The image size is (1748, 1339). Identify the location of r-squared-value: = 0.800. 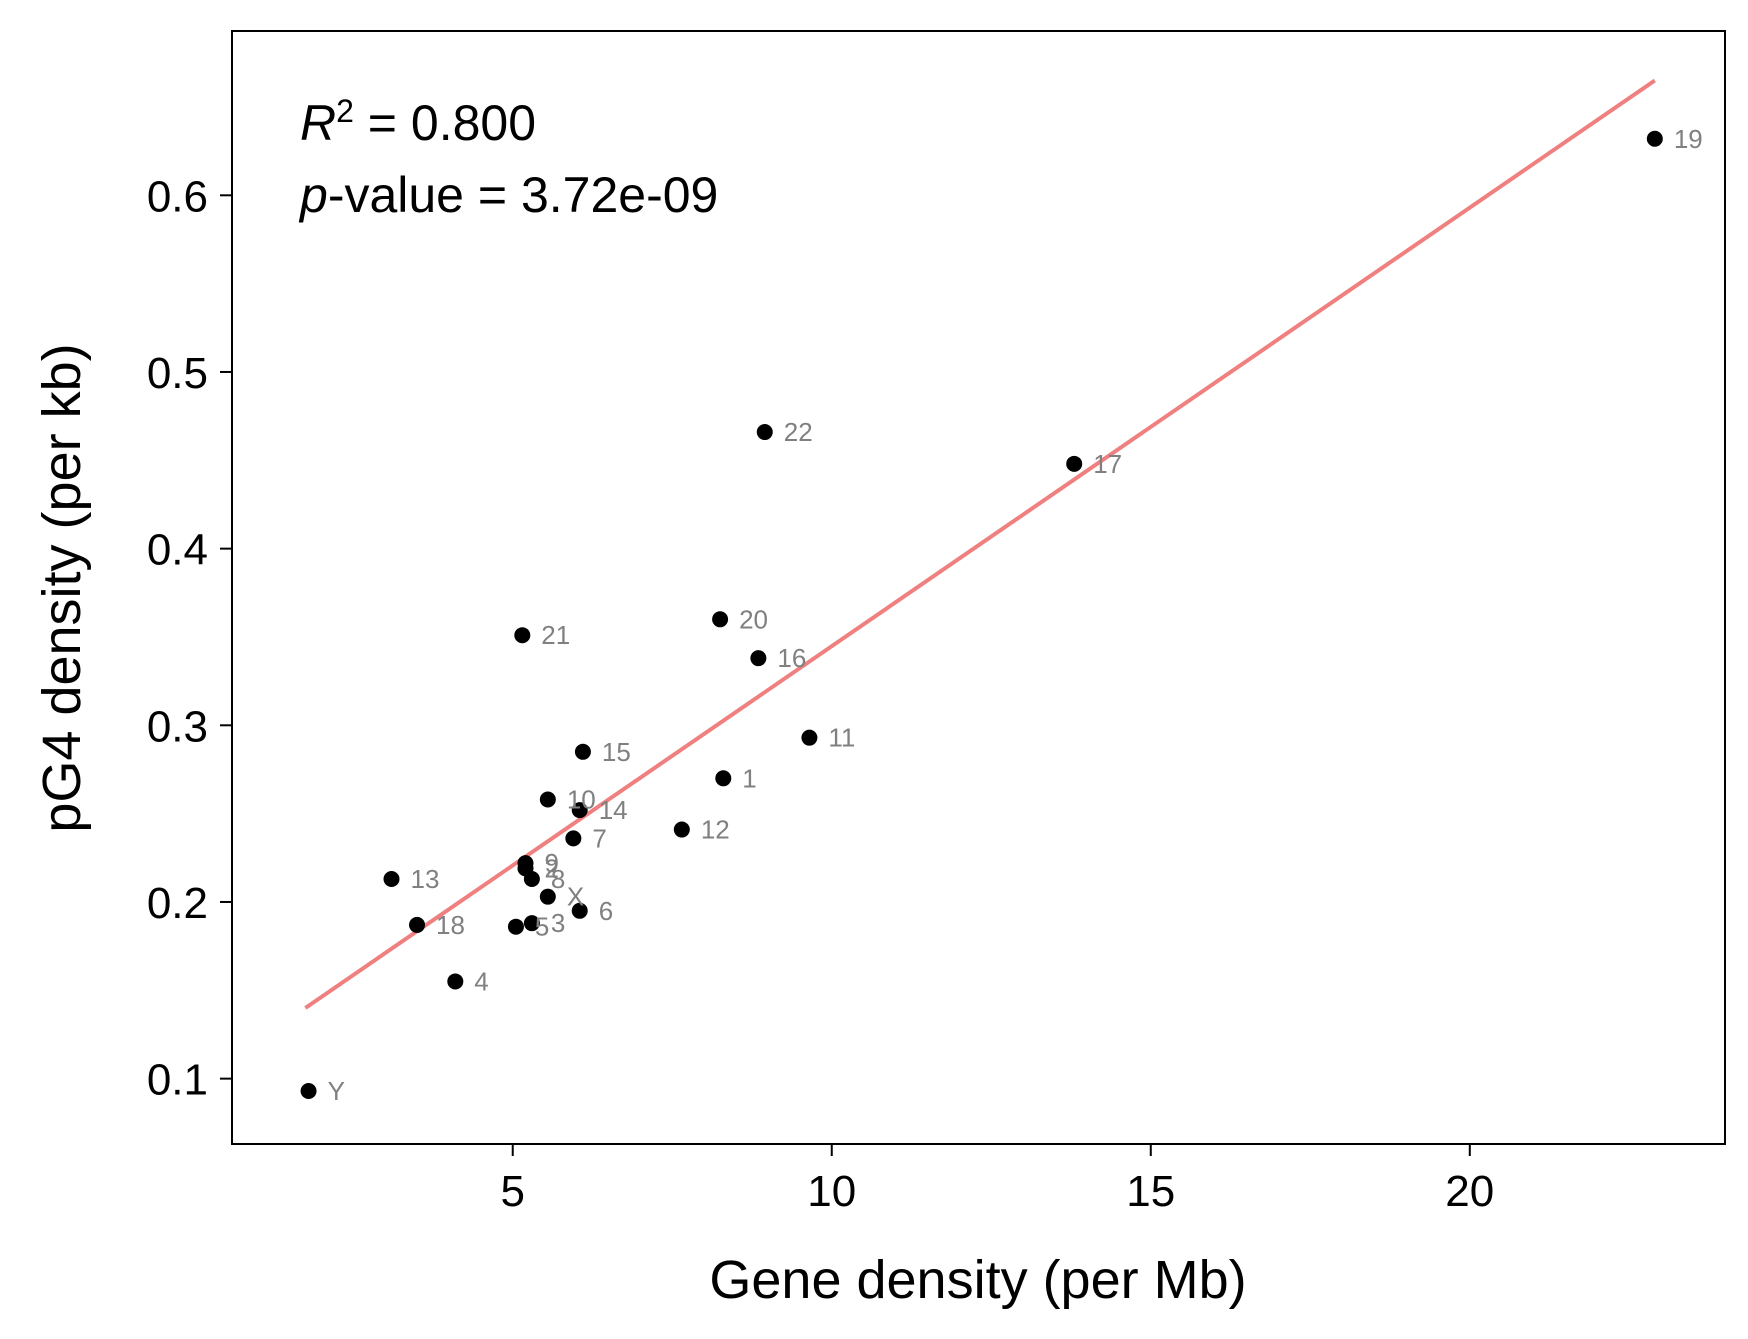
(445, 123).